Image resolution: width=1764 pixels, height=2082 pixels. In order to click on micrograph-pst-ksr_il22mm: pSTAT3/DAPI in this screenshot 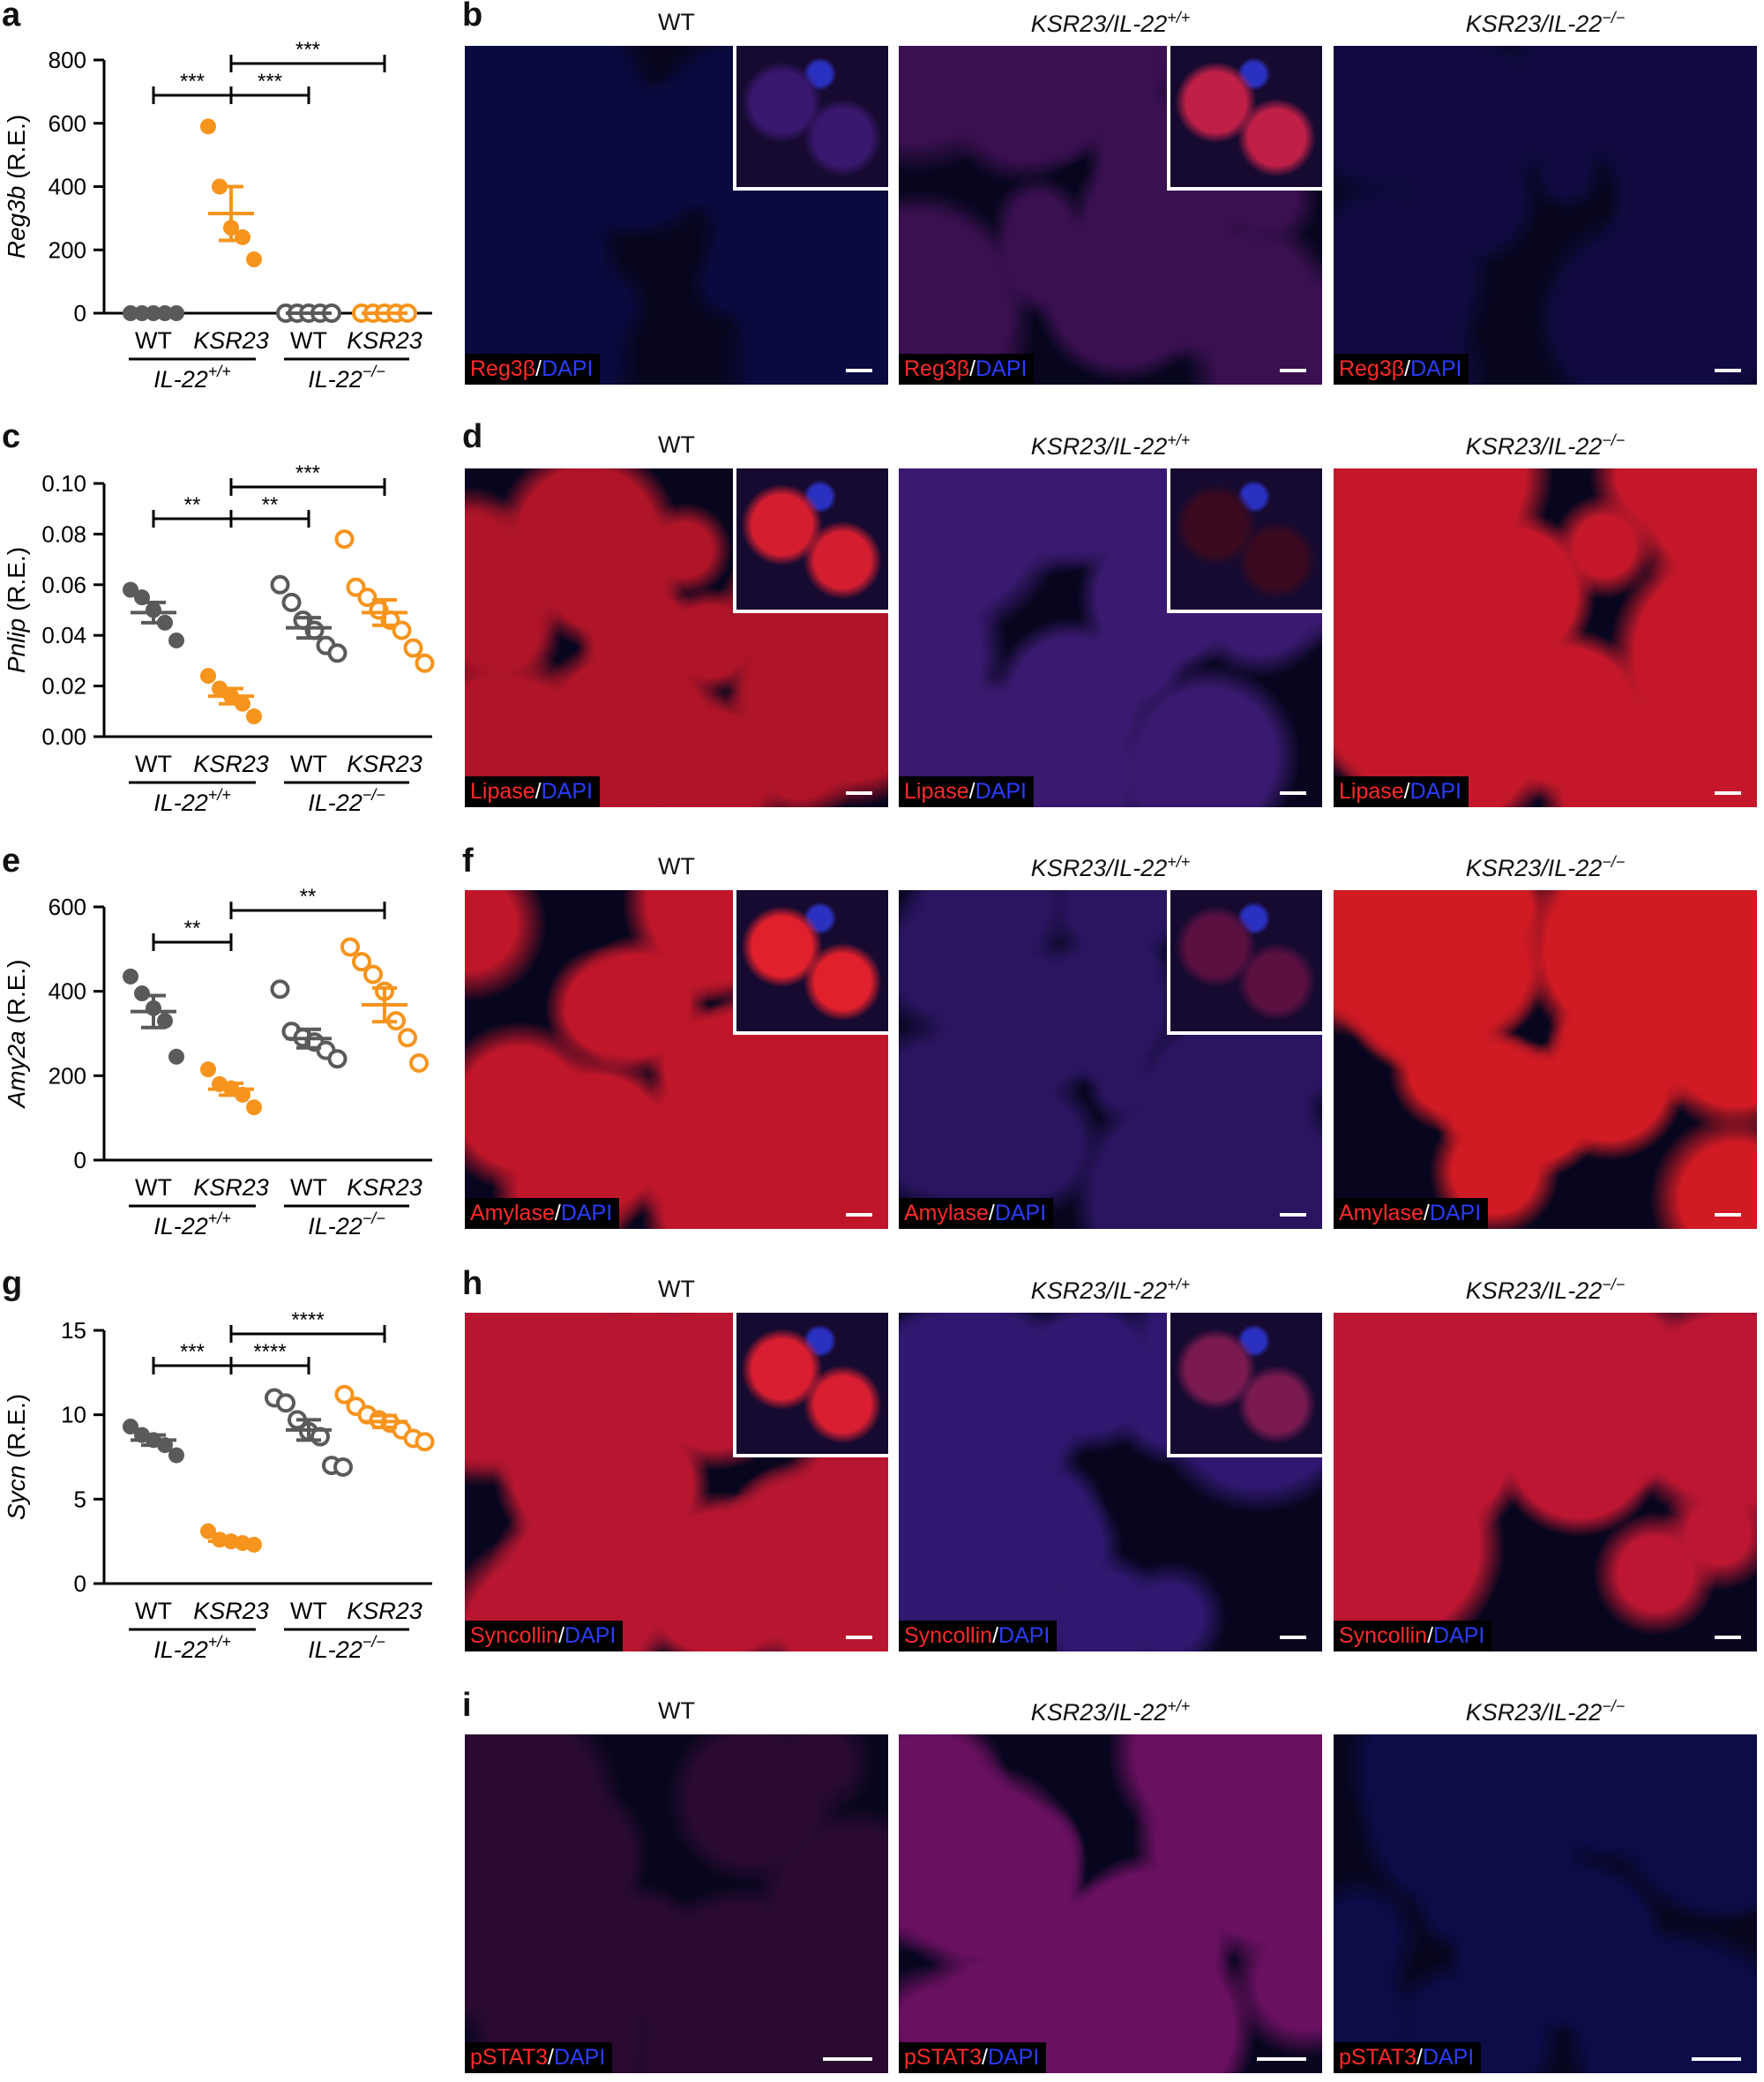, I will do `click(1545, 1903)`.